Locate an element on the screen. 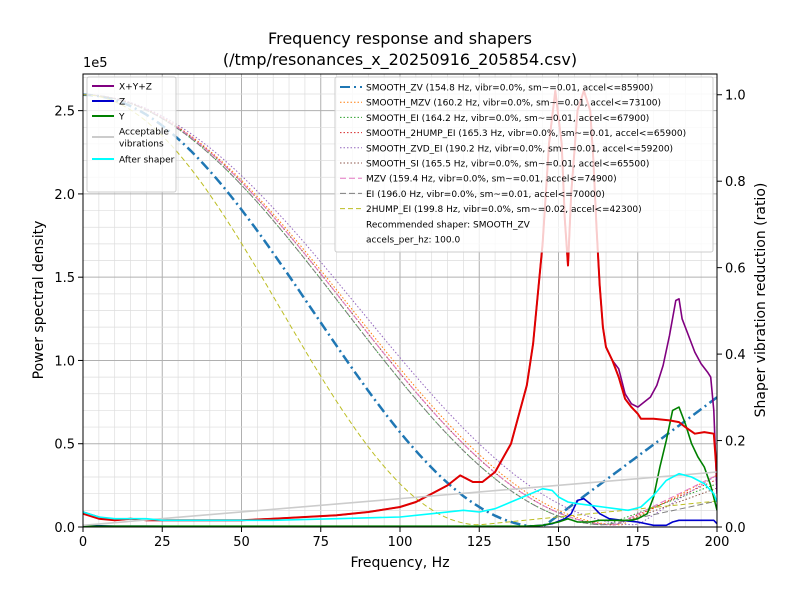  shaper-legend-box is located at coordinates (524, 164).